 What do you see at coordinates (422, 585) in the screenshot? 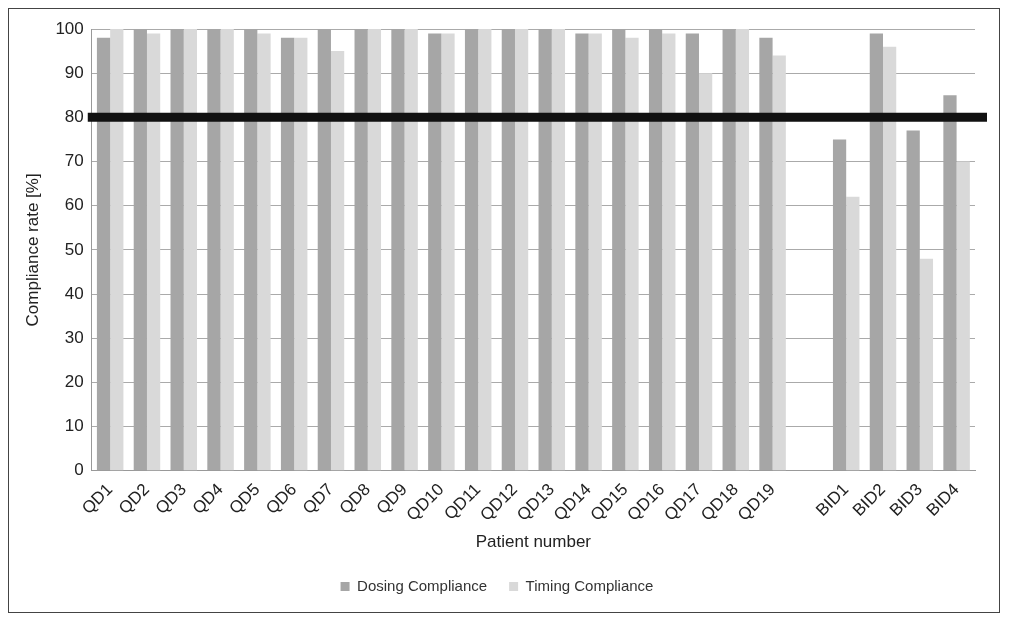
I see `legend-label: Dosing Compliance` at bounding box center [422, 585].